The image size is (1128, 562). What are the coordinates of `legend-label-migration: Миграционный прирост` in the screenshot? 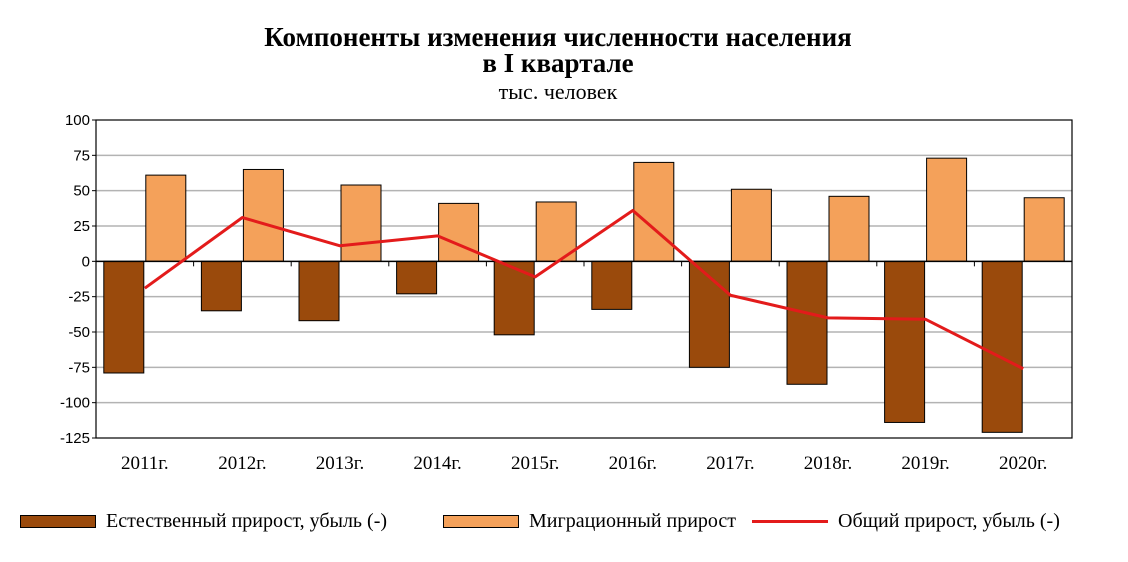 It's located at (633, 520).